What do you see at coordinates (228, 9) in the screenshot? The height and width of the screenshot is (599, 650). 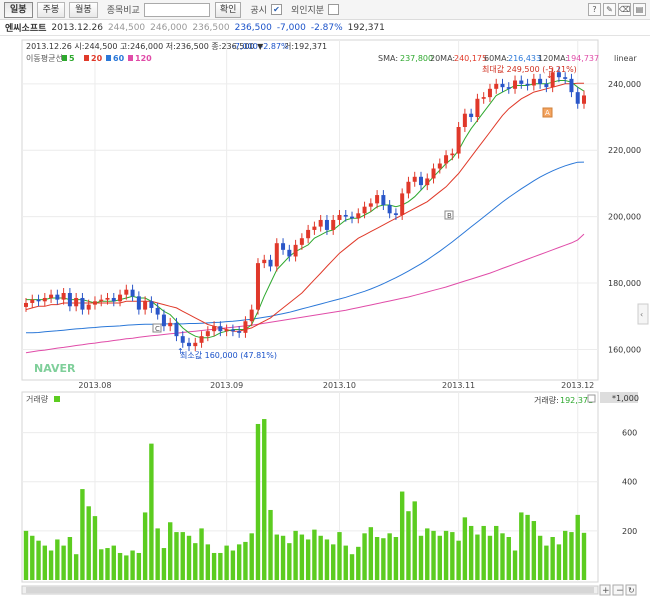 I see `confirm-button: 확인` at bounding box center [228, 9].